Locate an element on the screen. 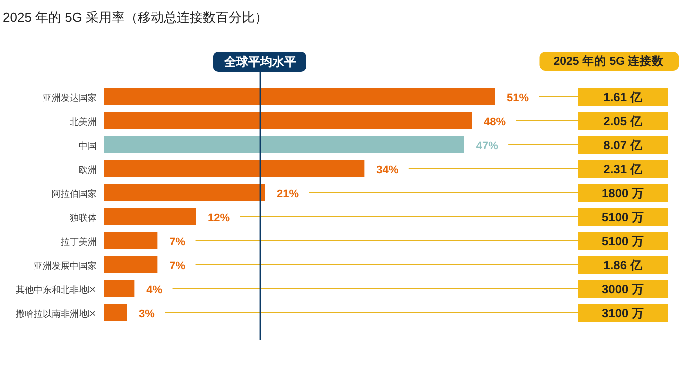  y-tick-label: 其他中东和北非地区 is located at coordinates (56, 290).